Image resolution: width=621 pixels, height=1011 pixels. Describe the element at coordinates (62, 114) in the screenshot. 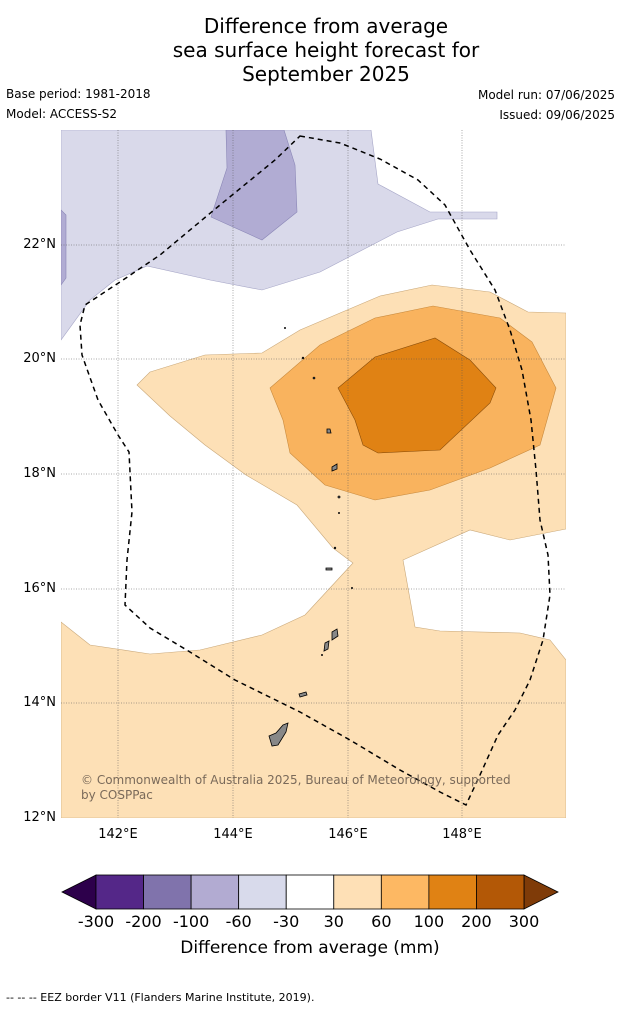

I see `model-name: Model: ACCESS-S2` at that location.